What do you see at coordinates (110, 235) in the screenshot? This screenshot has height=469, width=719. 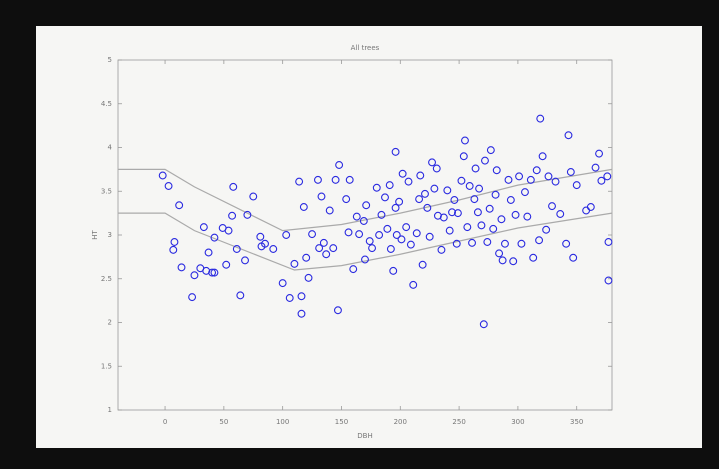 I see `y-tick-label: 3` at bounding box center [110, 235].